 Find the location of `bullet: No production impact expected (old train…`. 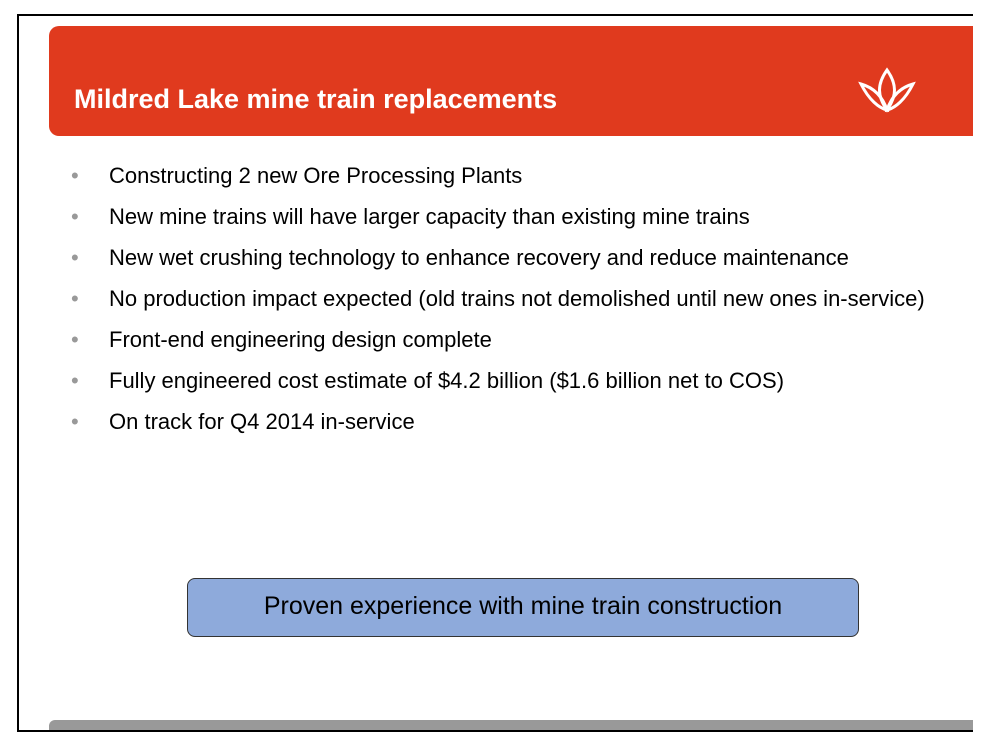

bullet: No production impact expected (old train… is located at coordinates (499, 298).